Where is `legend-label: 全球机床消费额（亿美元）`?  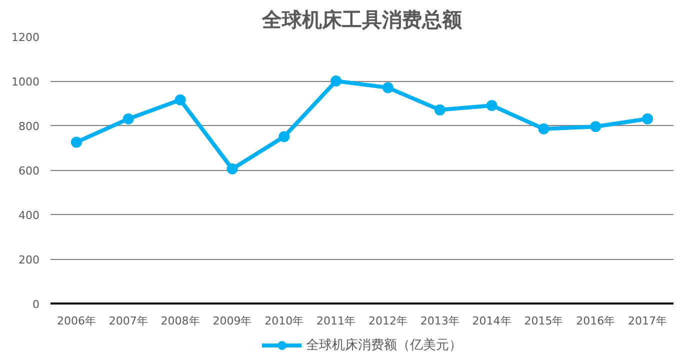
legend-label: 全球机床消费额（亿美元） is located at coordinates (384, 345).